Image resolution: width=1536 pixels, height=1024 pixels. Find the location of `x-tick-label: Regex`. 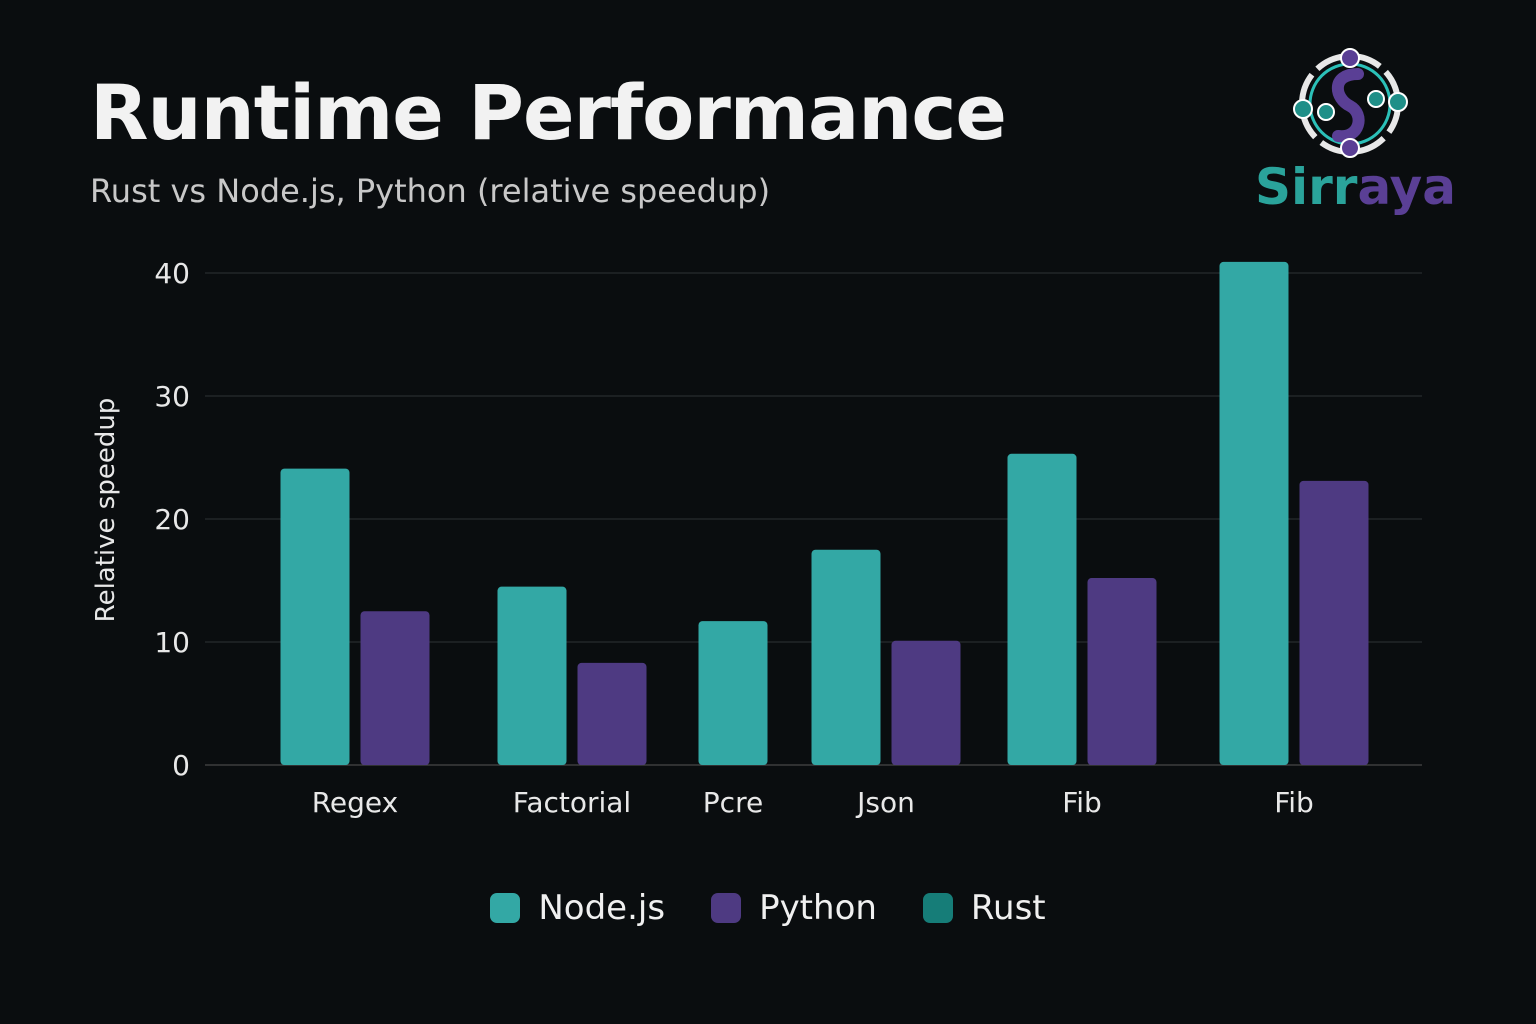

x-tick-label: Regex is located at coordinates (355, 802).